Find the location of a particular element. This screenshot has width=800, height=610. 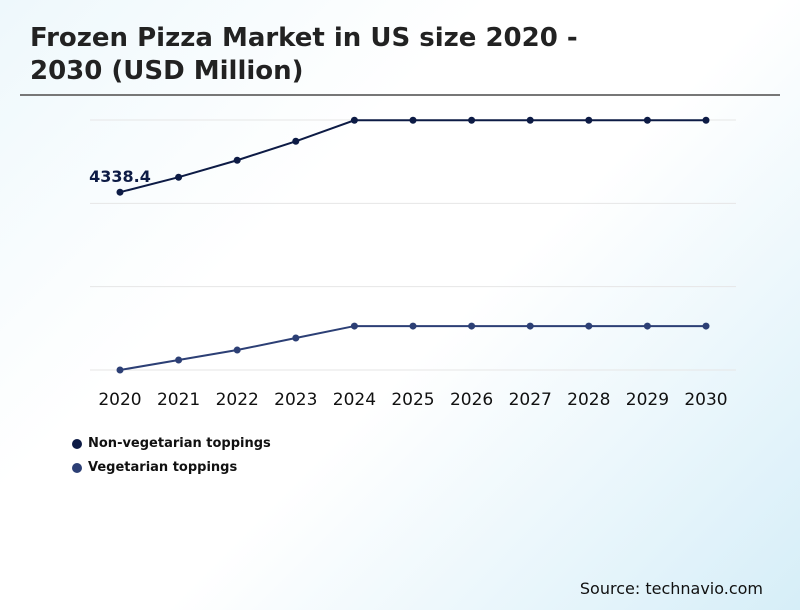

x-tick-label: 2024 is located at coordinates (354, 400).